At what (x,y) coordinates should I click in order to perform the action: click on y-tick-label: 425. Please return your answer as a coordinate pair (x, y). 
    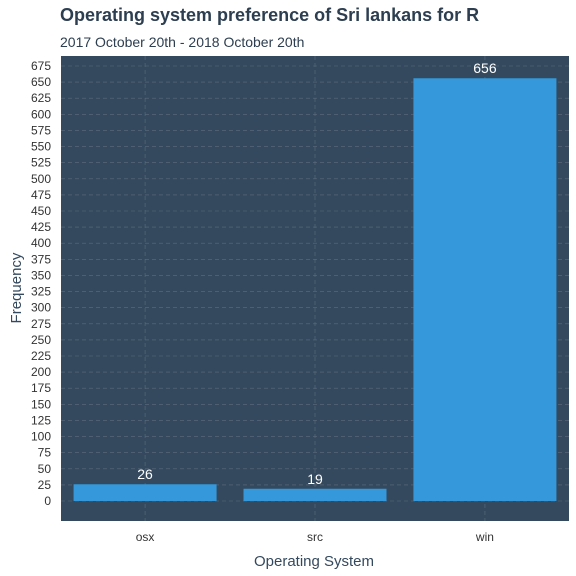
    Looking at the image, I should click on (41, 227).